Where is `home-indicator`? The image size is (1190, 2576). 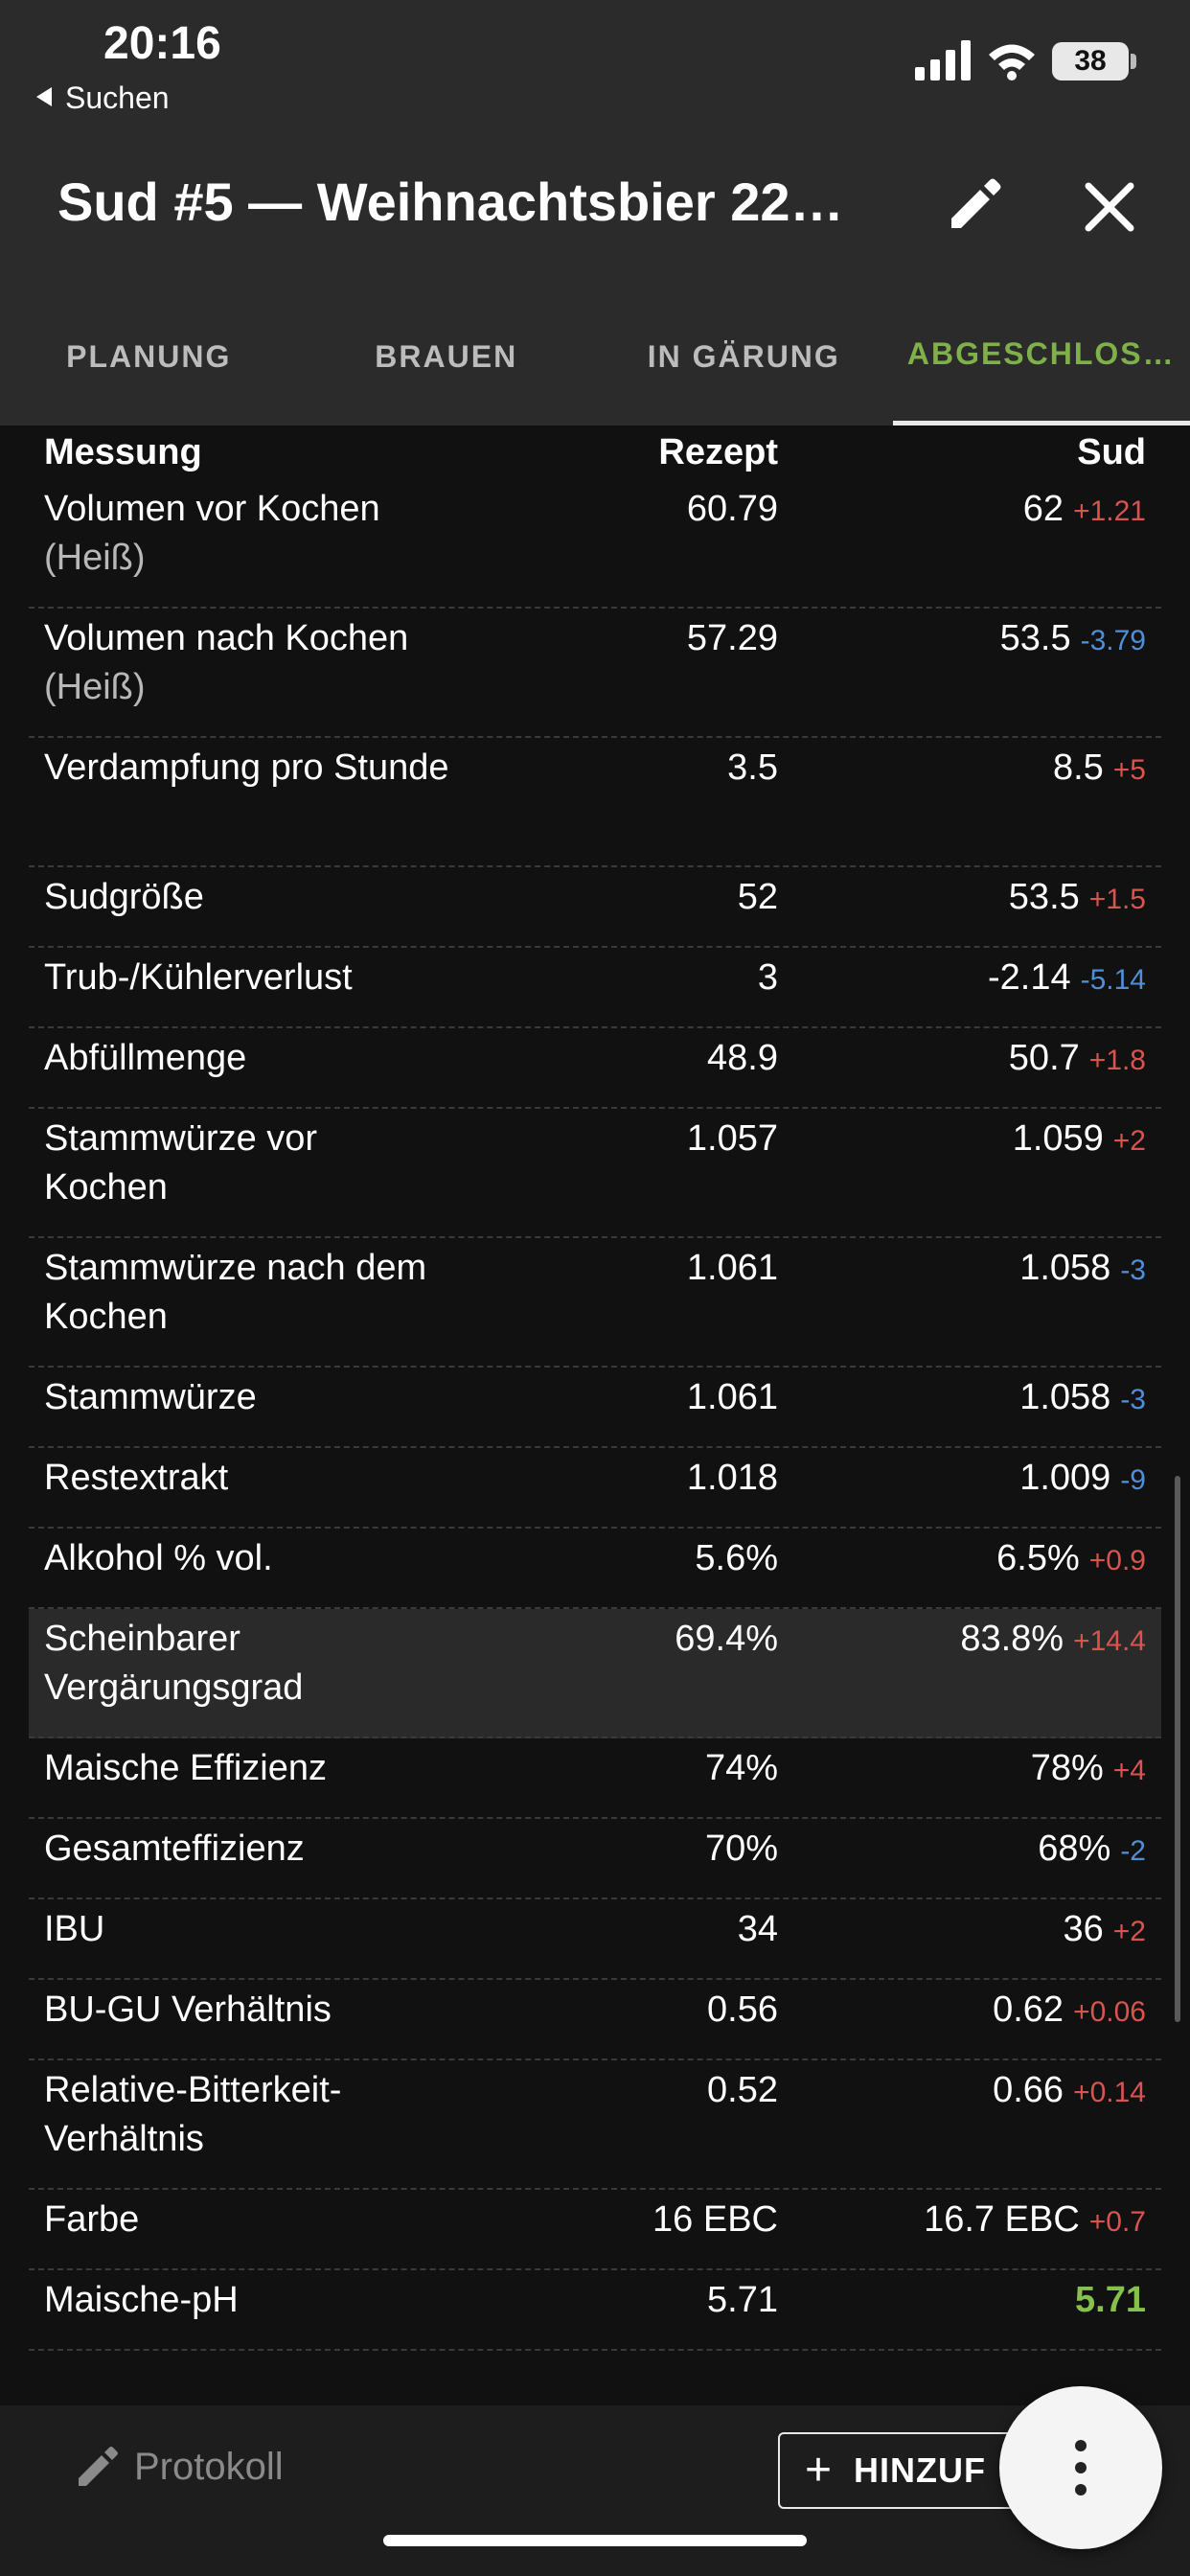 home-indicator is located at coordinates (595, 2540).